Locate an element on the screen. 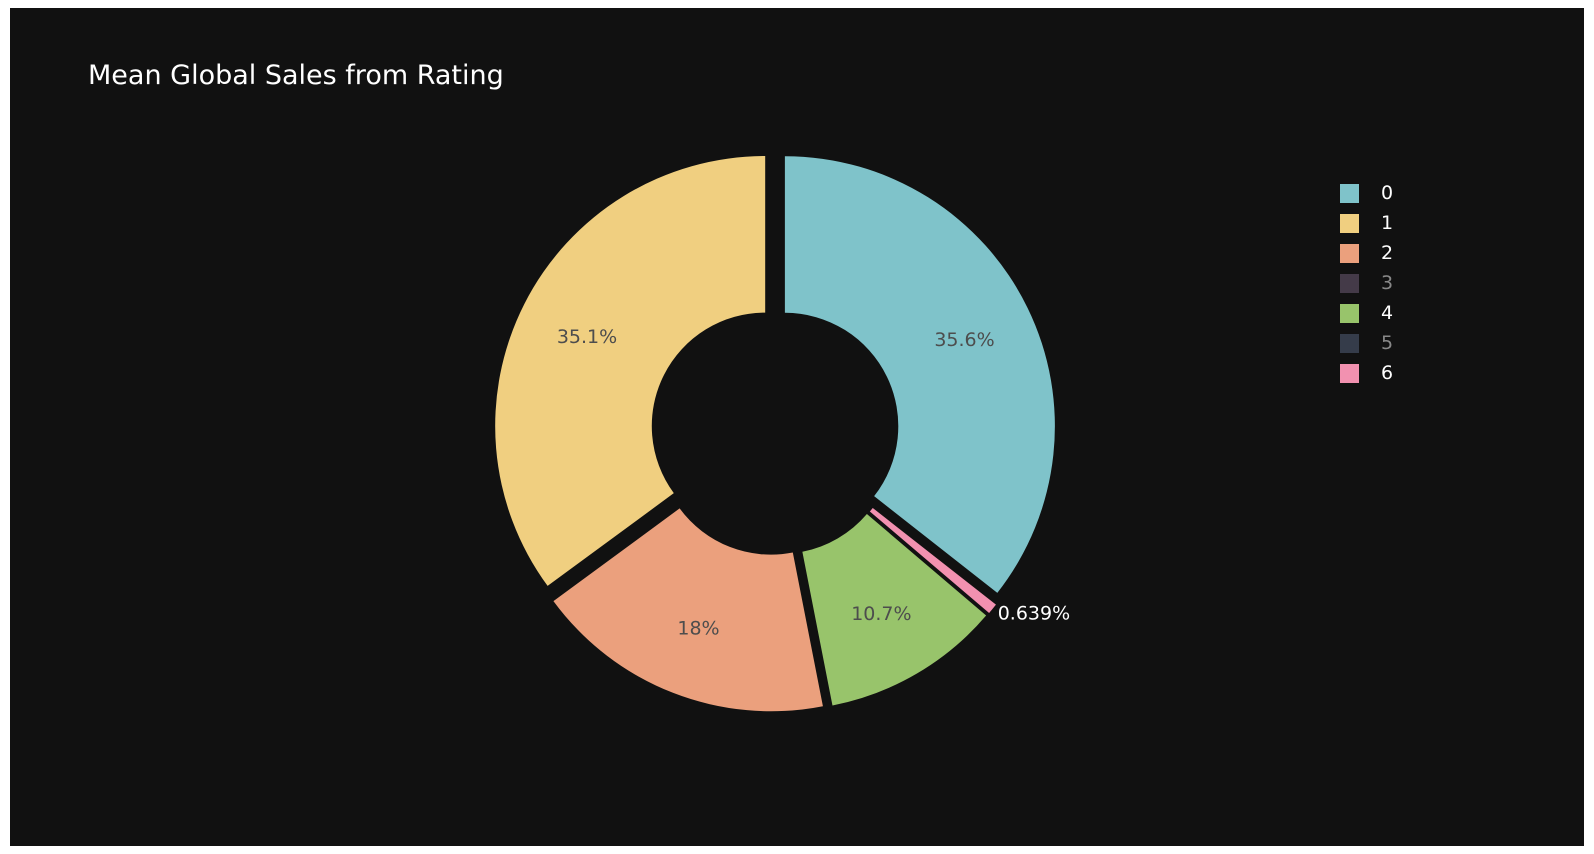 Image resolution: width=1594 pixels, height=854 pixels. slice-label-0: 35.6% is located at coordinates (964, 340).